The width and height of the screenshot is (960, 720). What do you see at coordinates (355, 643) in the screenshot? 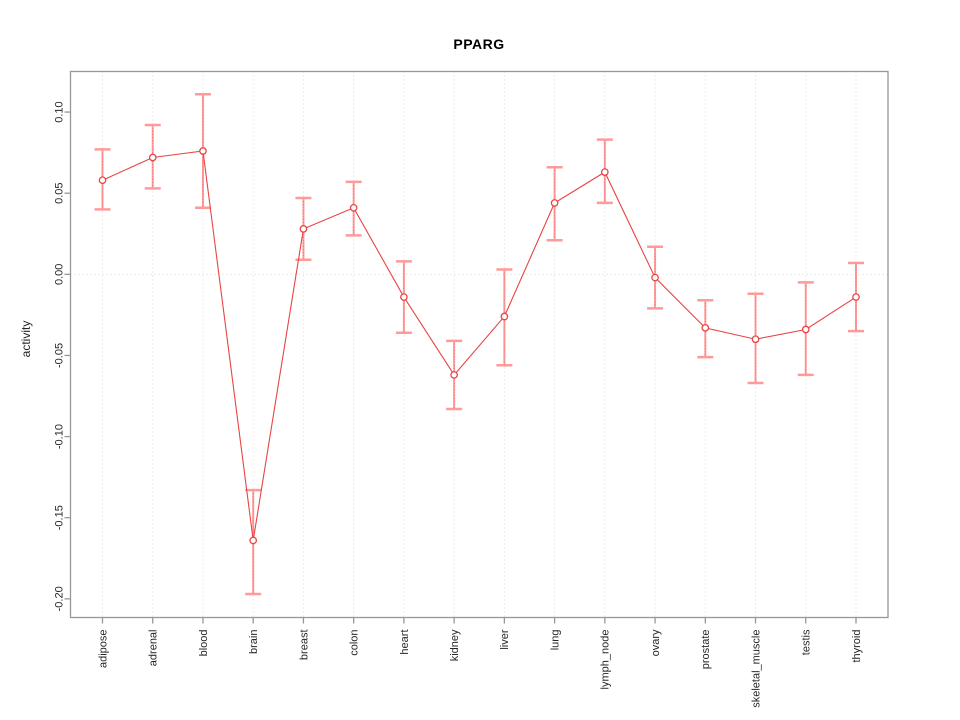
I see `x-tick-label: colon` at bounding box center [355, 643].